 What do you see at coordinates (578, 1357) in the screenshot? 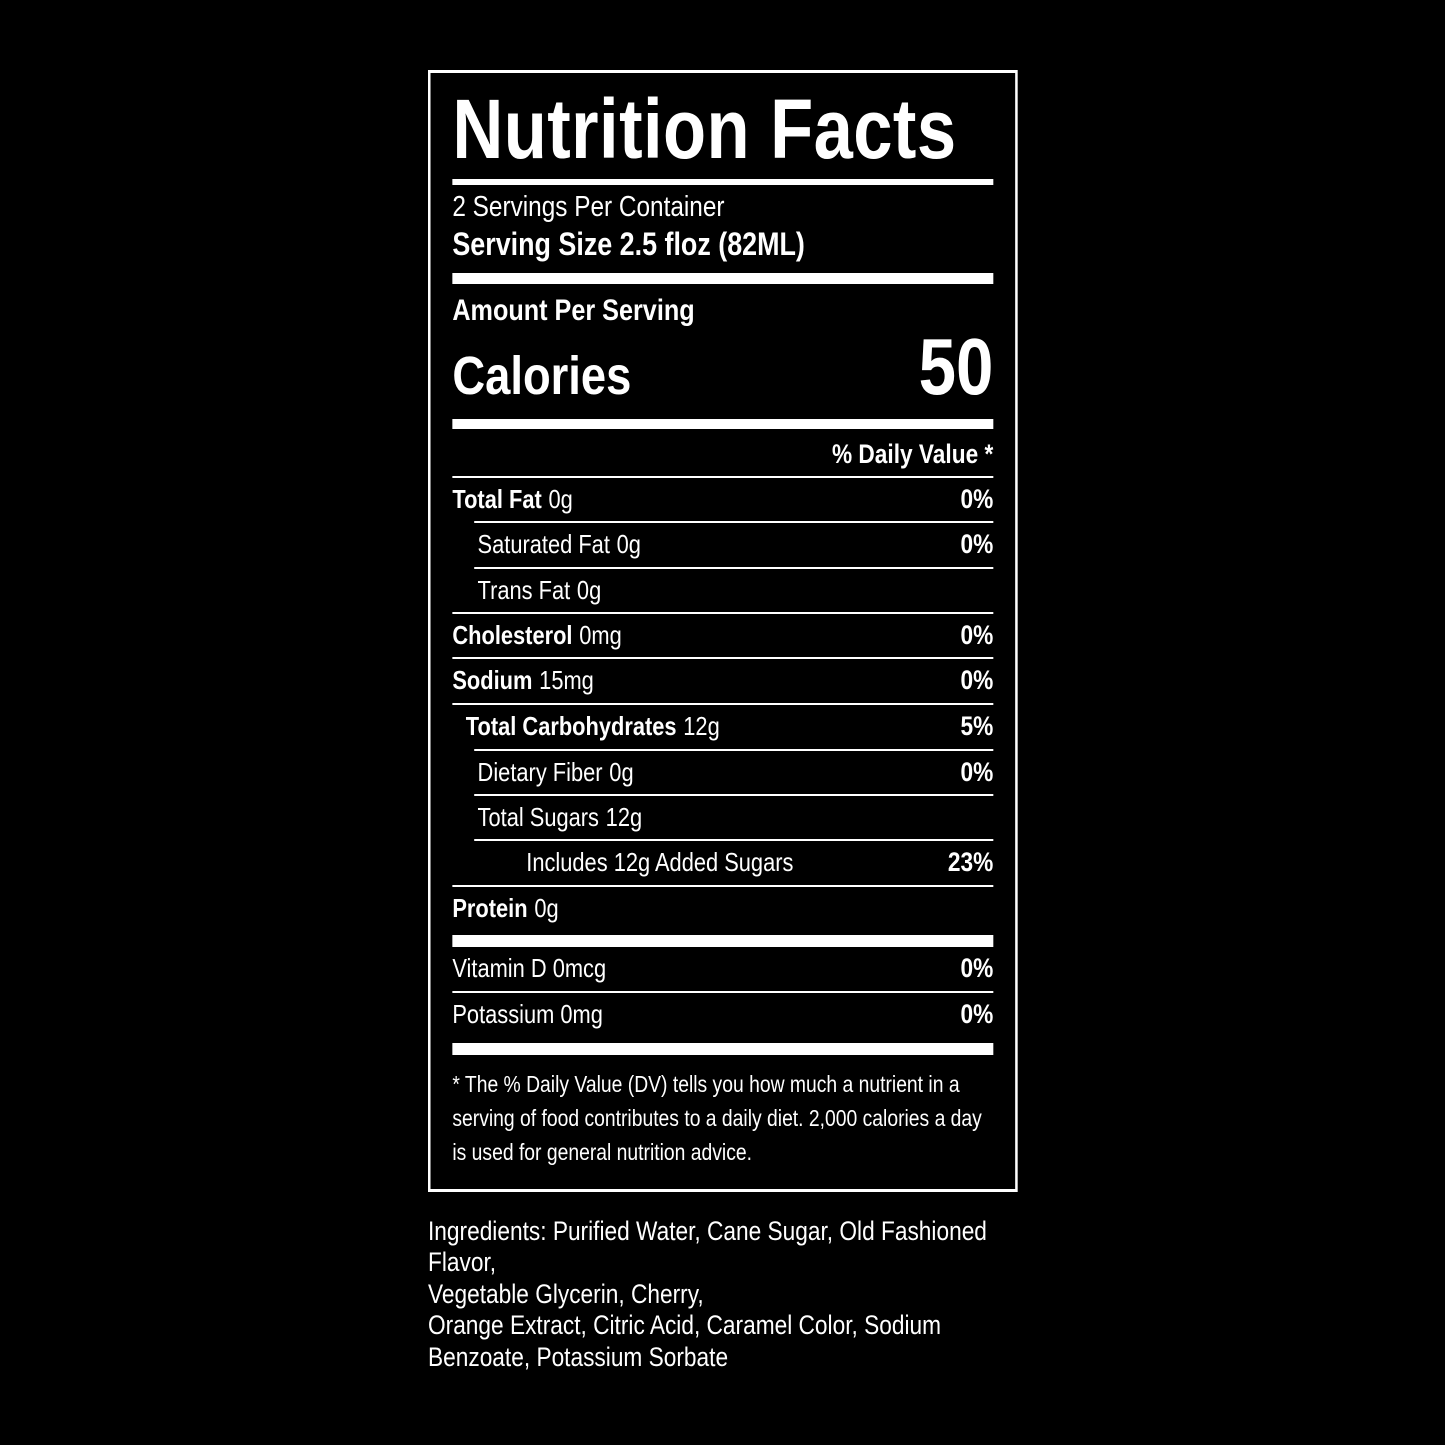
I see `ingredients-line: Benzoate, Potassium Sorbate` at bounding box center [578, 1357].